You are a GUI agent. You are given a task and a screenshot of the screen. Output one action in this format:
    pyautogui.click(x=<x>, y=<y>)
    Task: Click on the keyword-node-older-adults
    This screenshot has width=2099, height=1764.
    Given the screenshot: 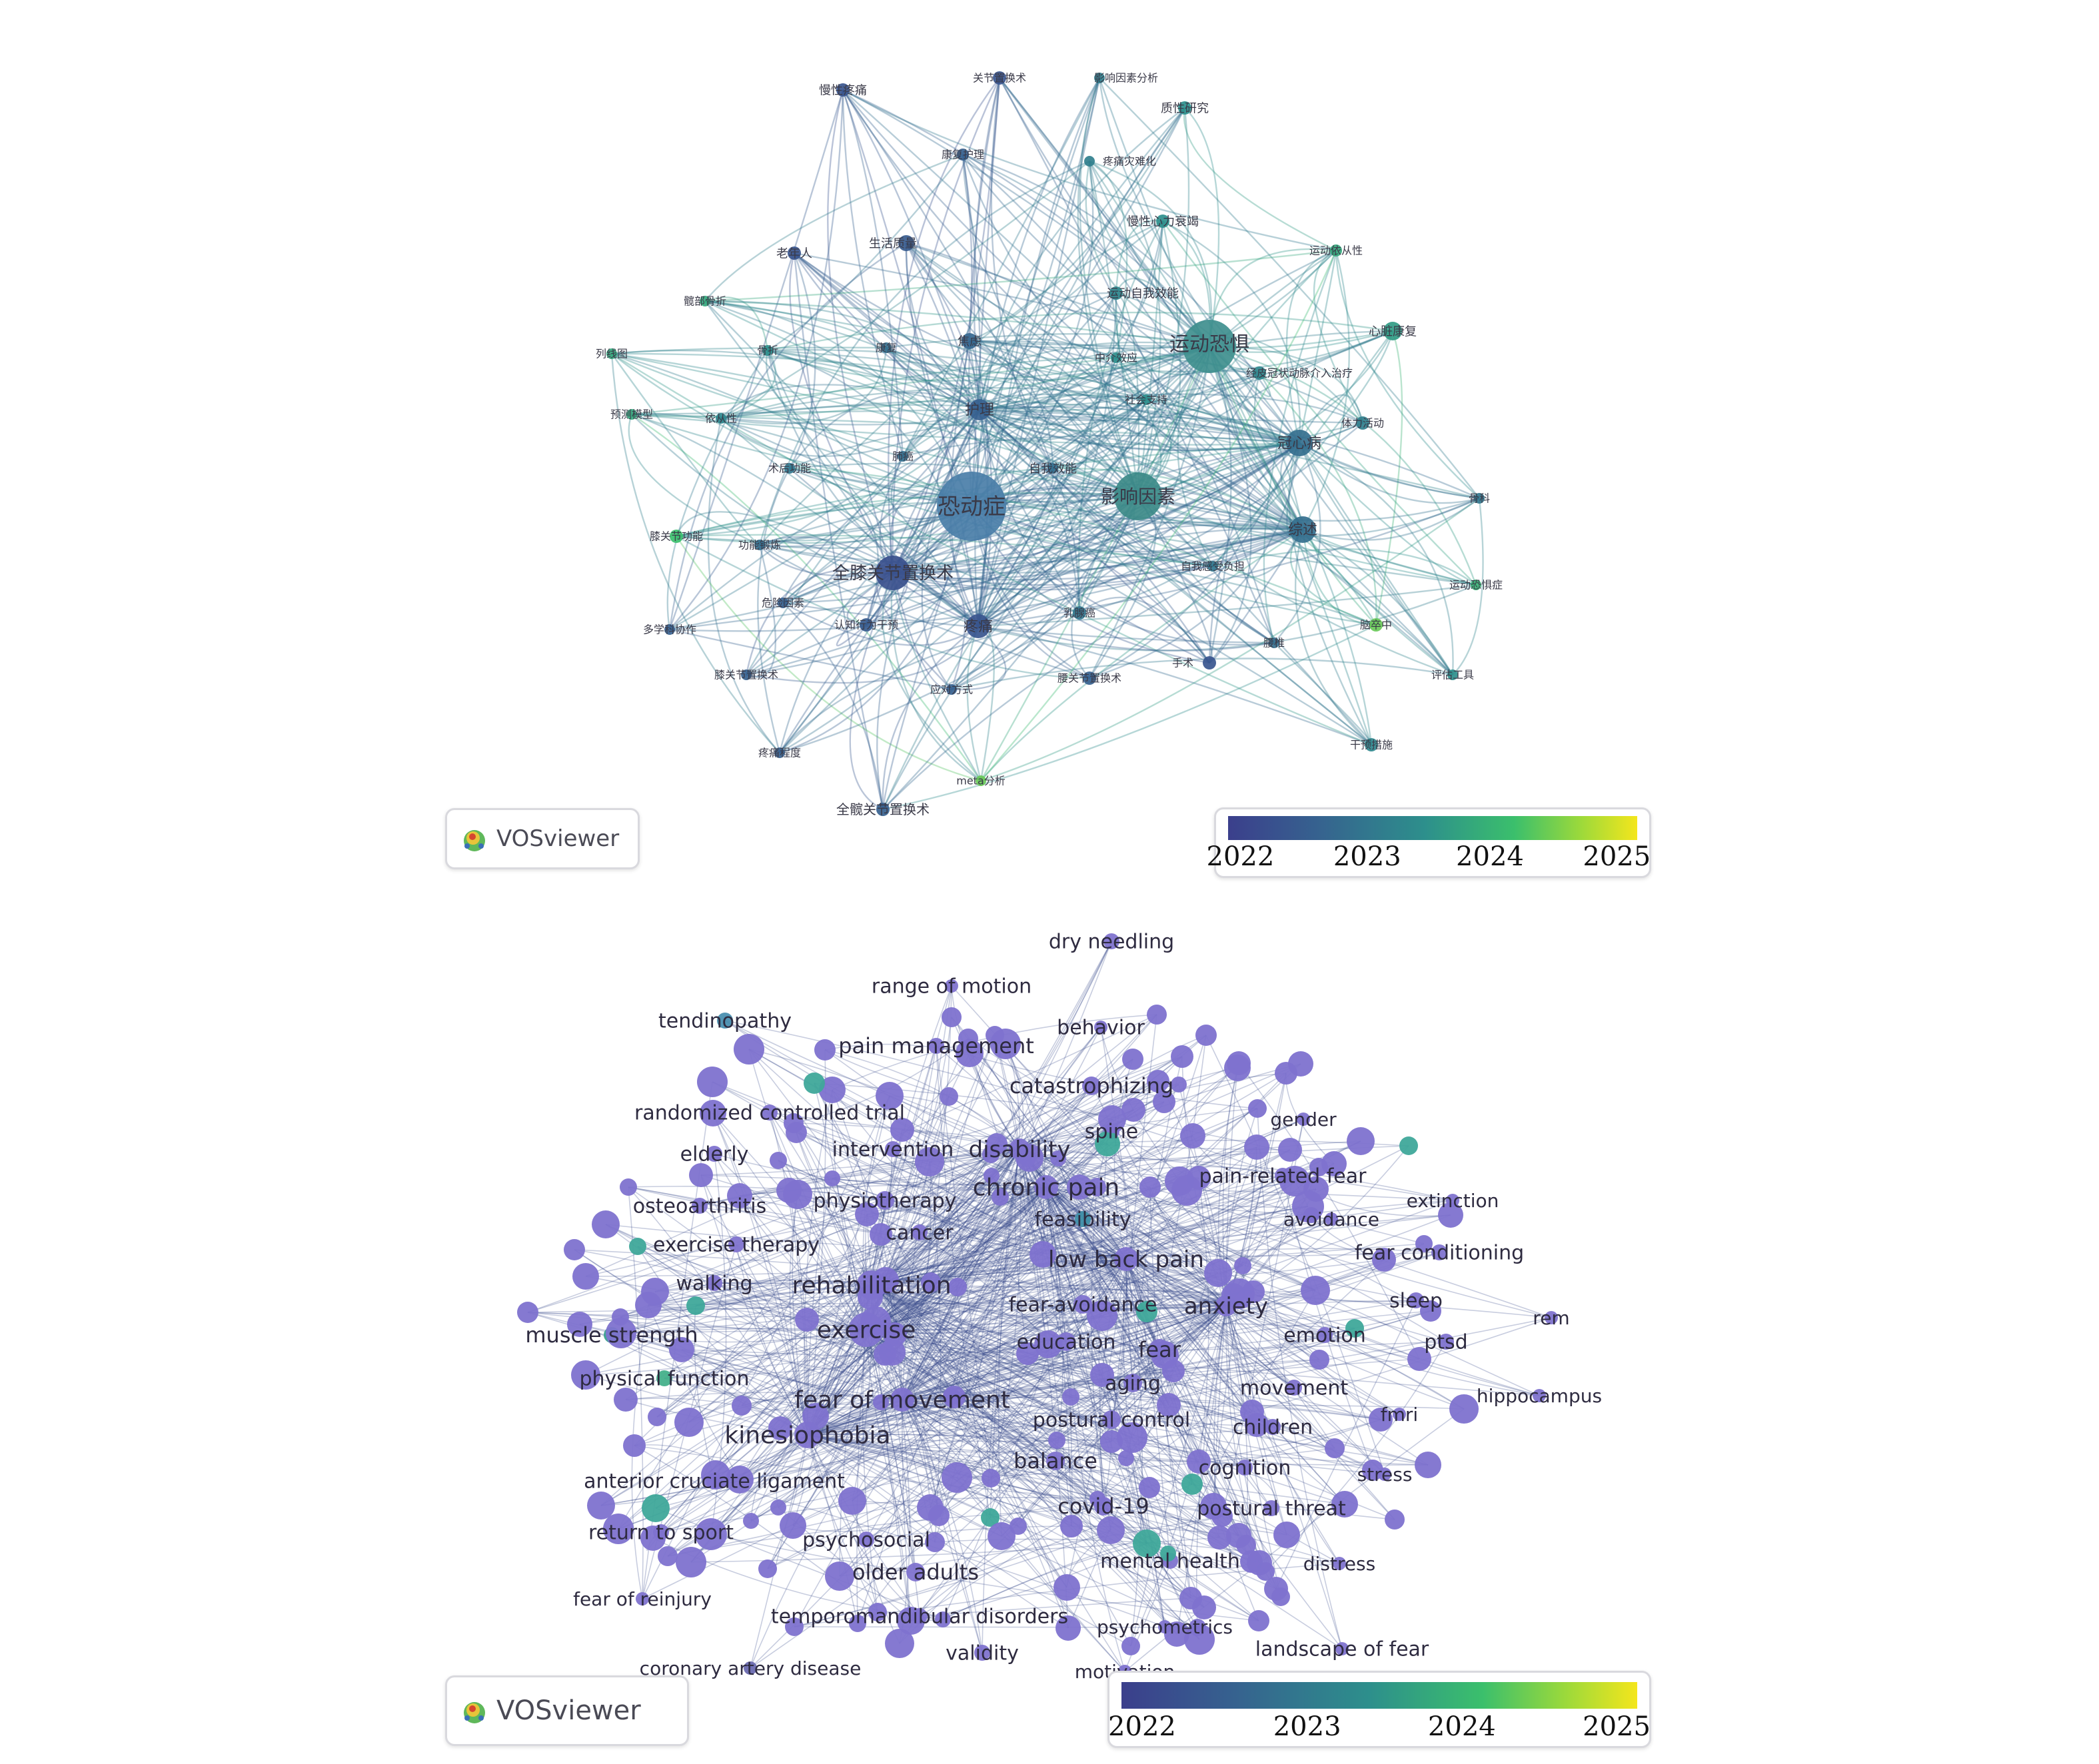 What is the action you would take?
    pyautogui.click(x=915, y=1572)
    